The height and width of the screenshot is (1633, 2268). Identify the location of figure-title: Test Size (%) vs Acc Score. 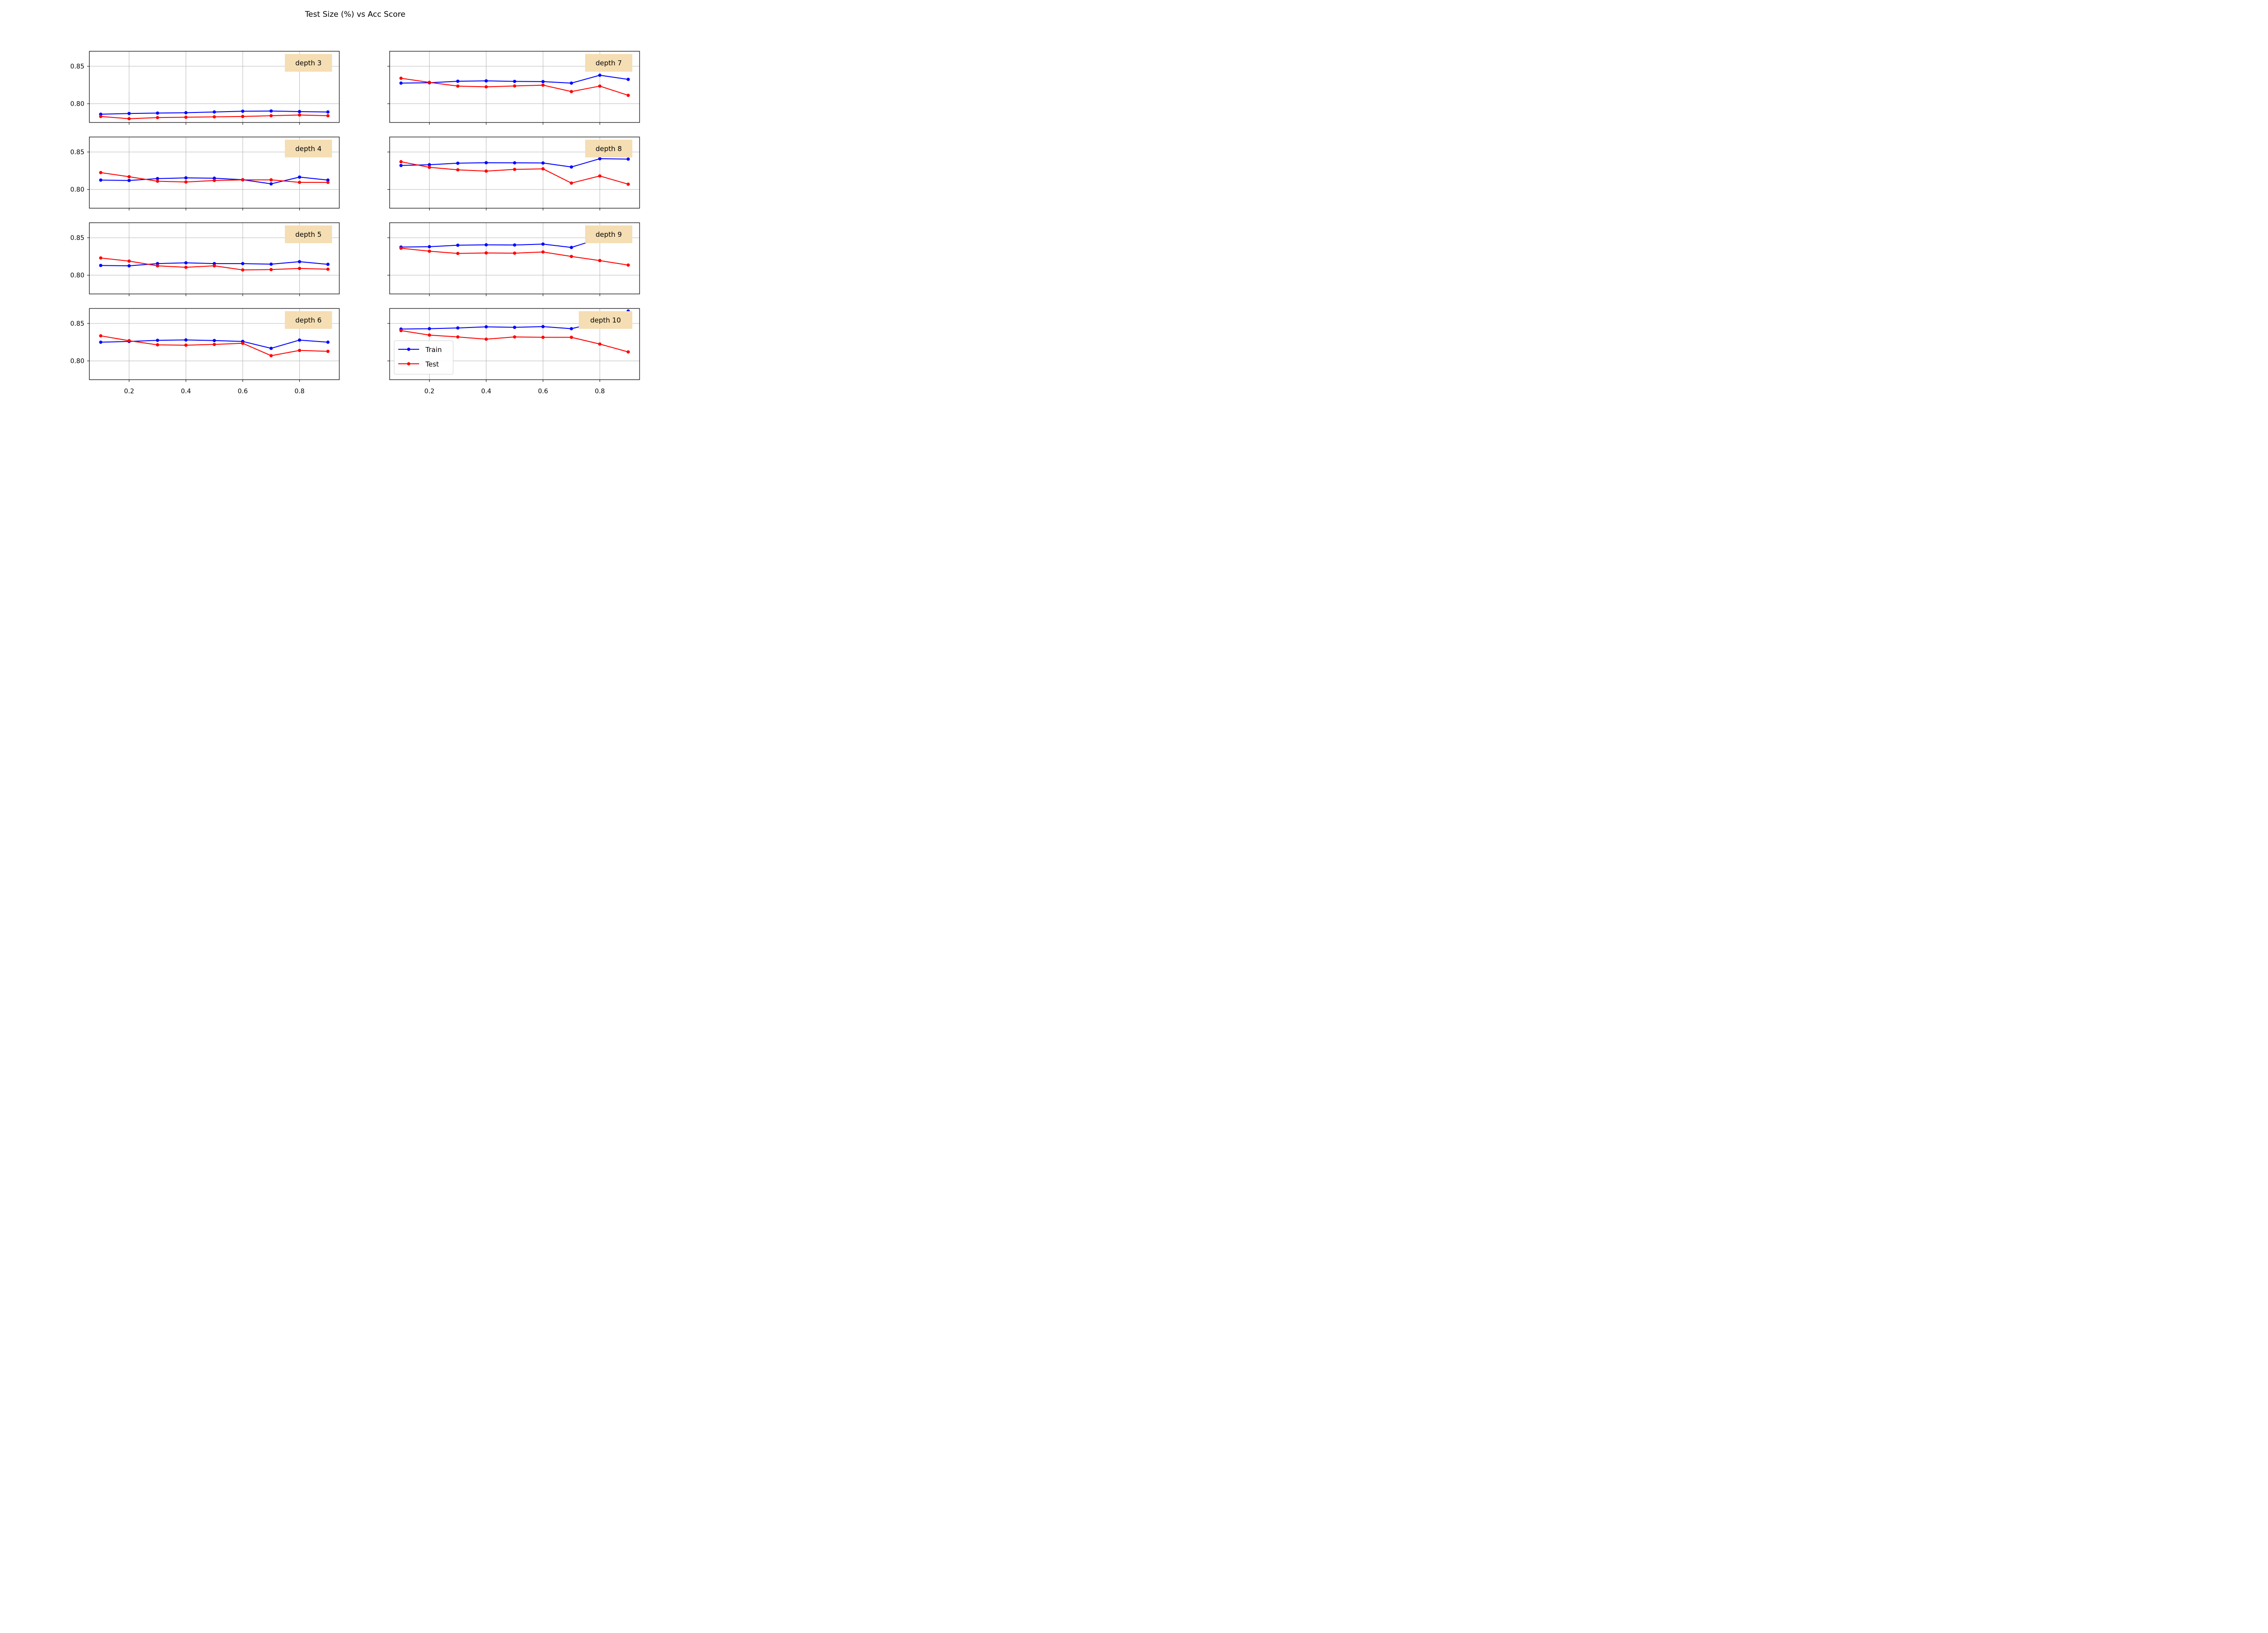
(354, 14).